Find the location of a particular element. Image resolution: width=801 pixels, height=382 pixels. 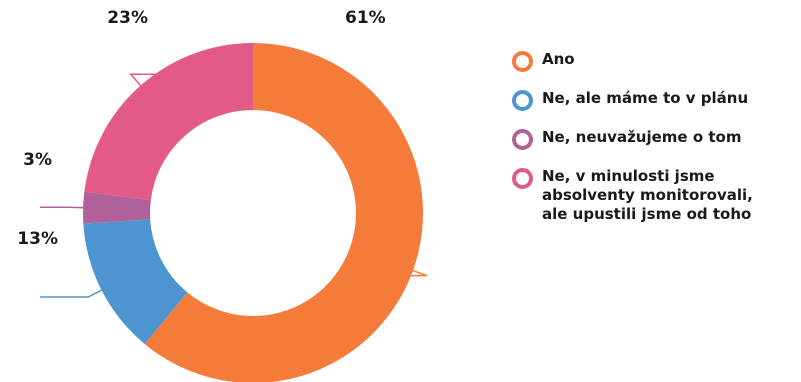

slice-upustili is located at coordinates (168, 122).